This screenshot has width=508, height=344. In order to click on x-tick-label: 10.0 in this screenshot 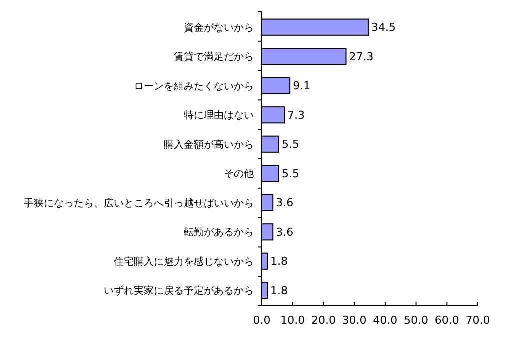, I will do `click(293, 320)`.